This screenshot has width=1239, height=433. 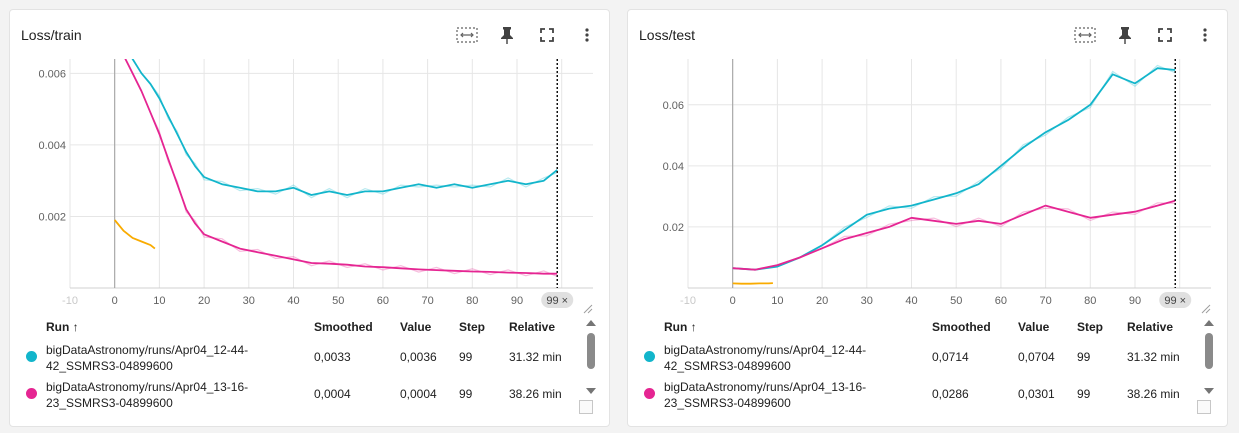 What do you see at coordinates (109, 366) in the screenshot?
I see `run-name-line2: 42_SSMRS3-04899600` at bounding box center [109, 366].